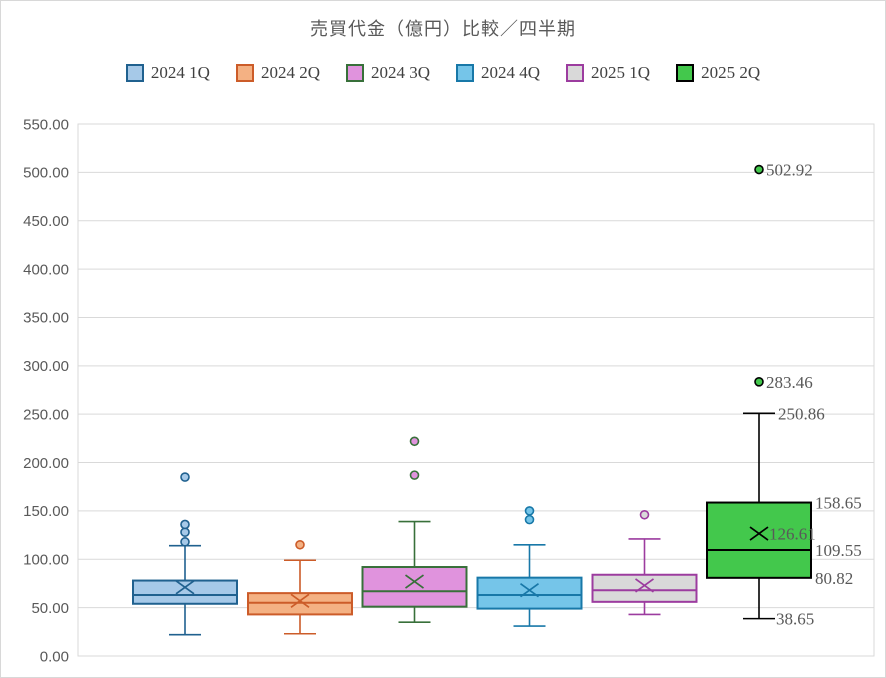 The width and height of the screenshot is (886, 678). I want to click on legend-label: 2024 2Q, so click(290, 72).